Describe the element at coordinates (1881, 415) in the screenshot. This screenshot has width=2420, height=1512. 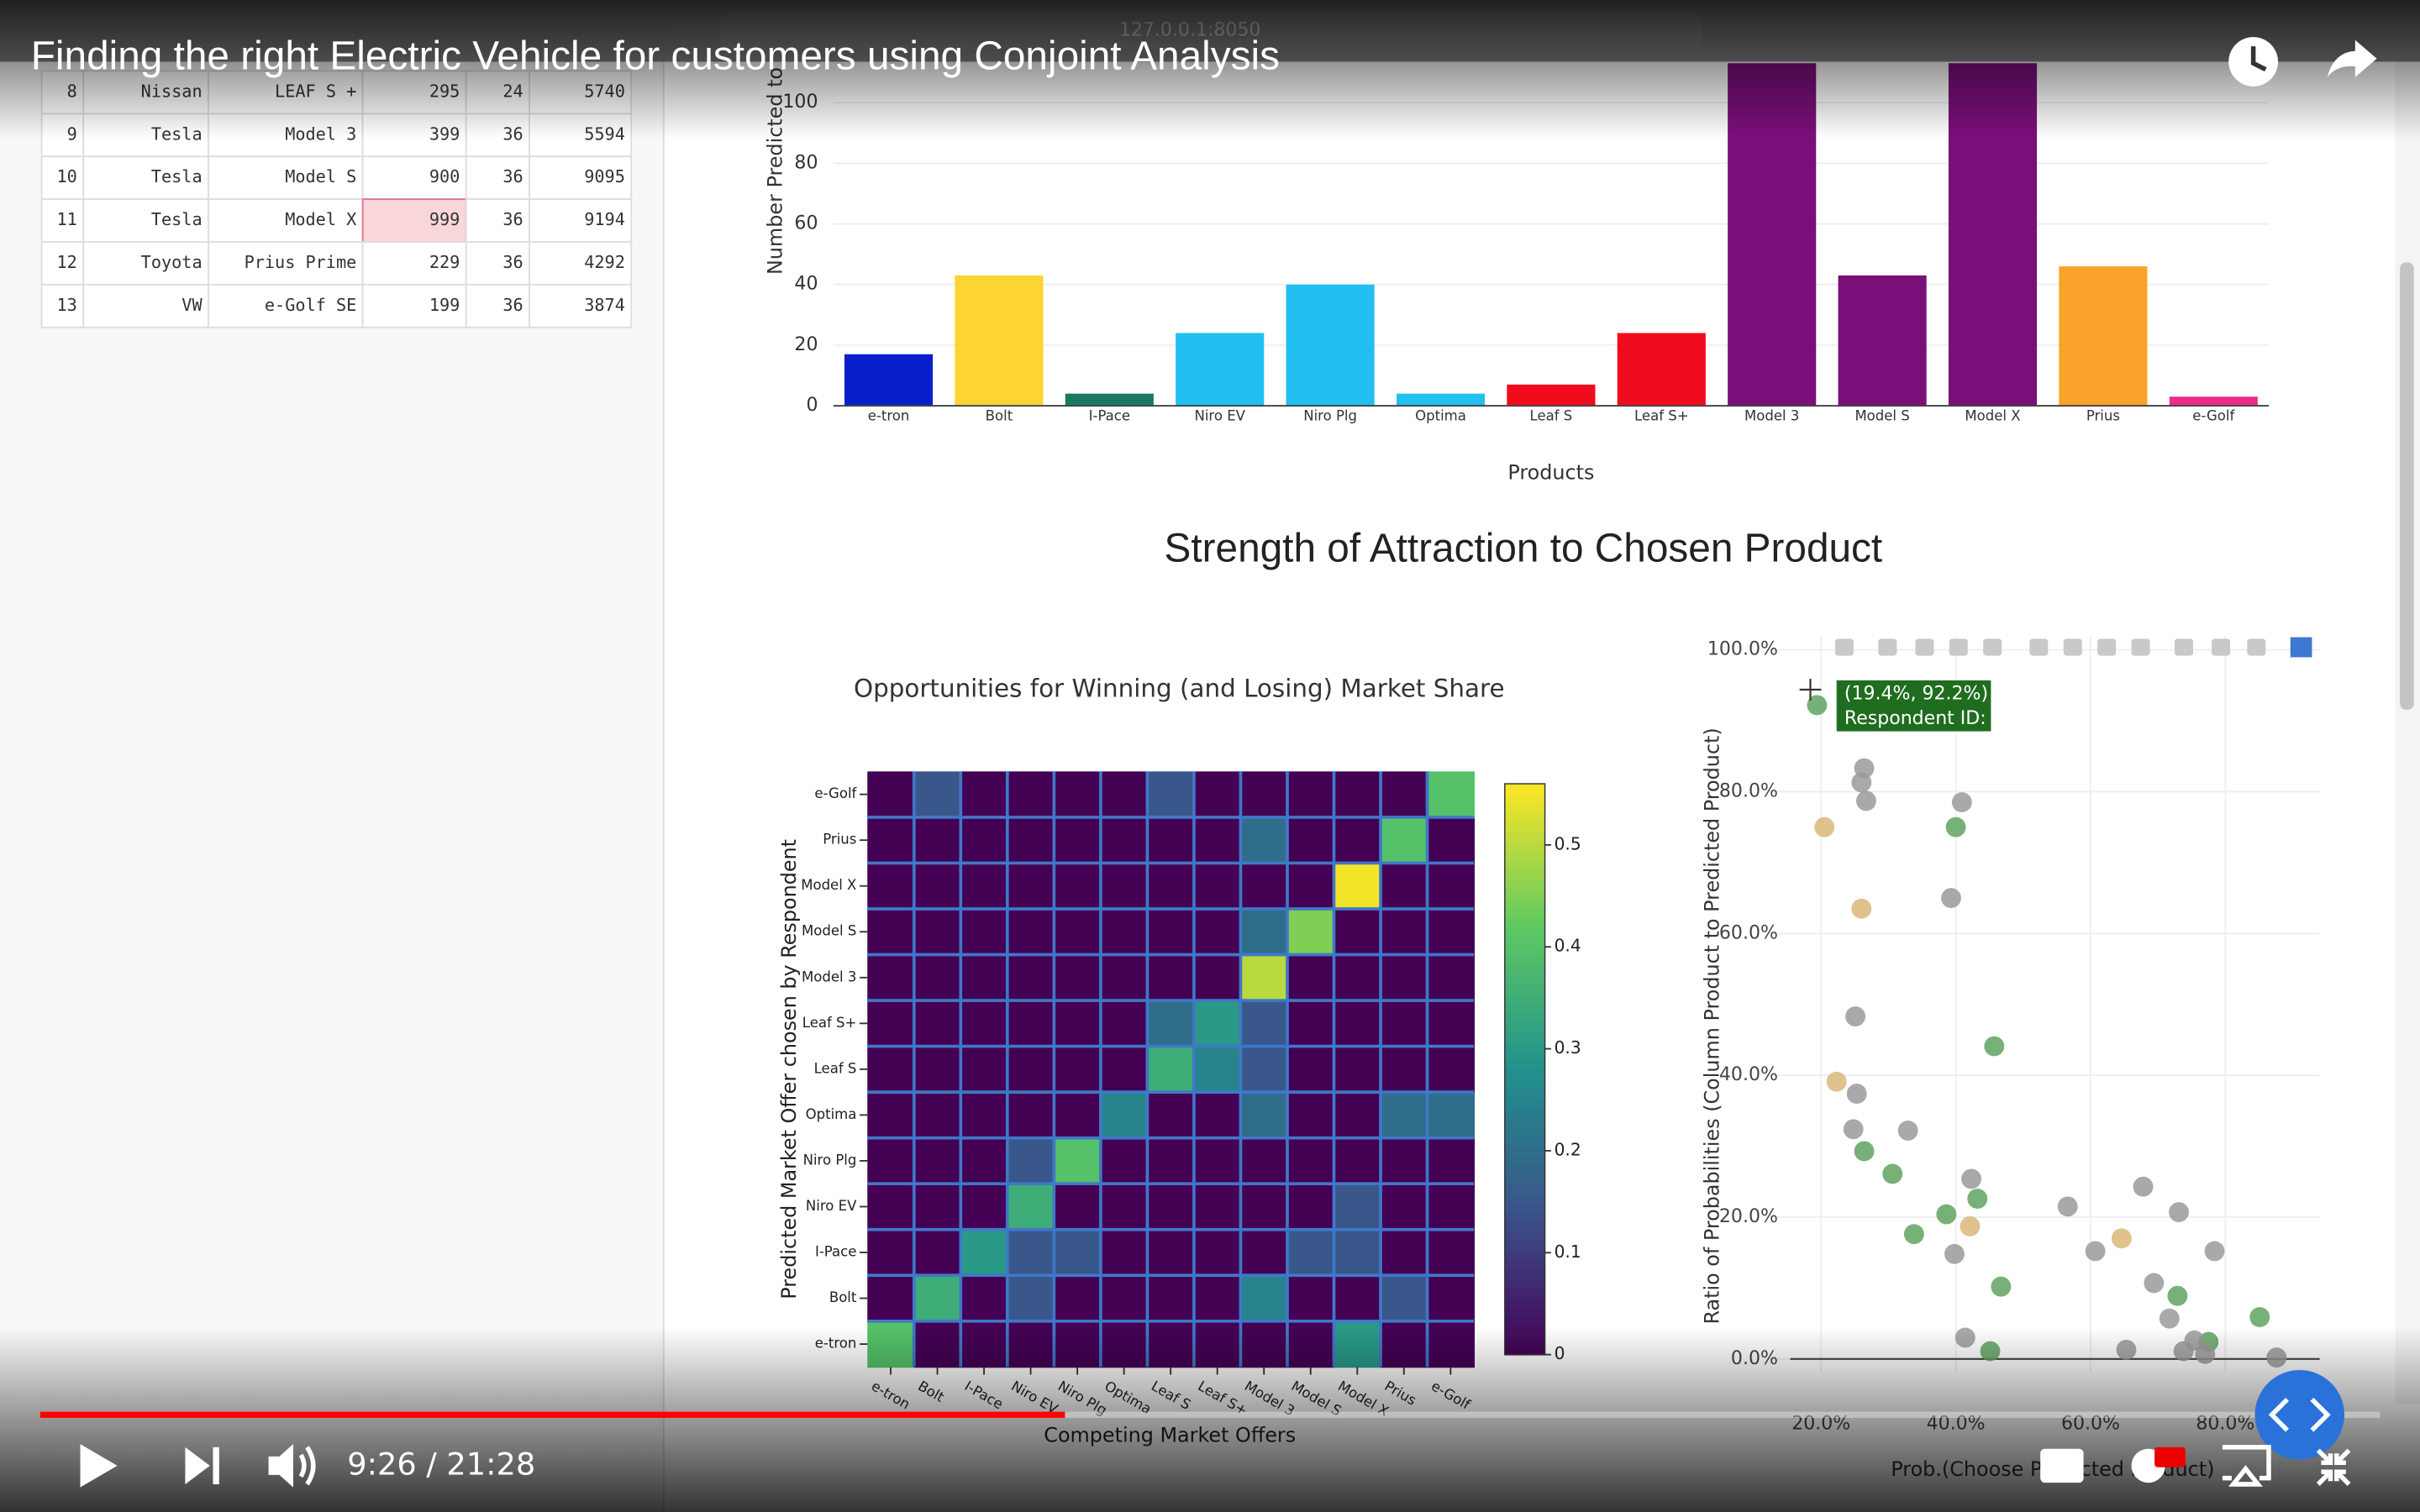
I see `x-tick-label: Model S` at that location.